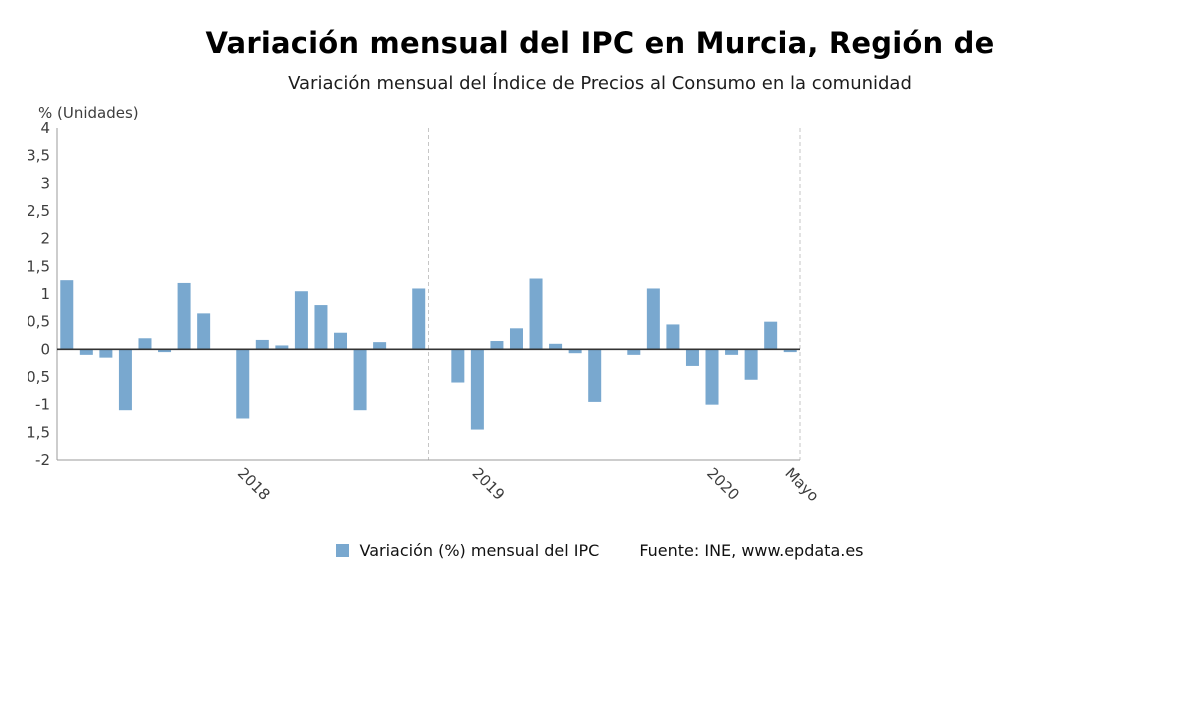  I want to click on y-tick-label: -2, so click(42, 460).